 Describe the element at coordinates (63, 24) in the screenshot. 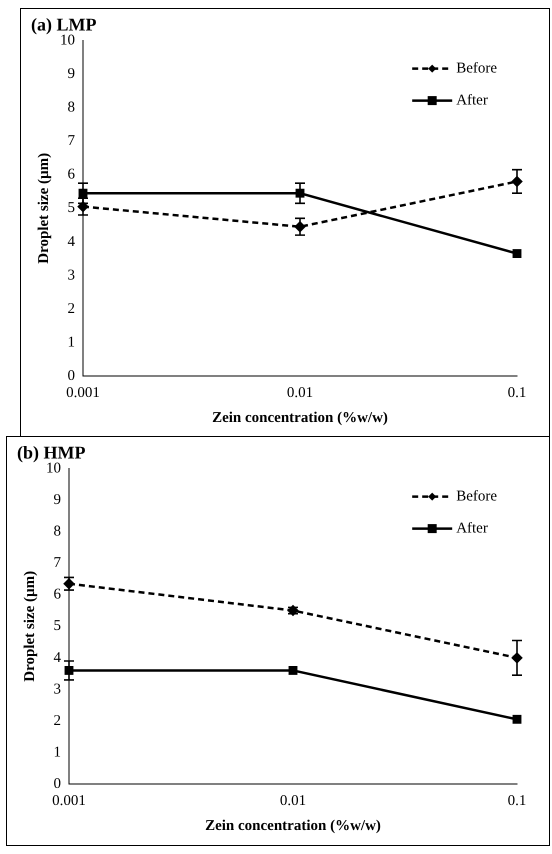

I see `chart-title: (a) LMP` at that location.